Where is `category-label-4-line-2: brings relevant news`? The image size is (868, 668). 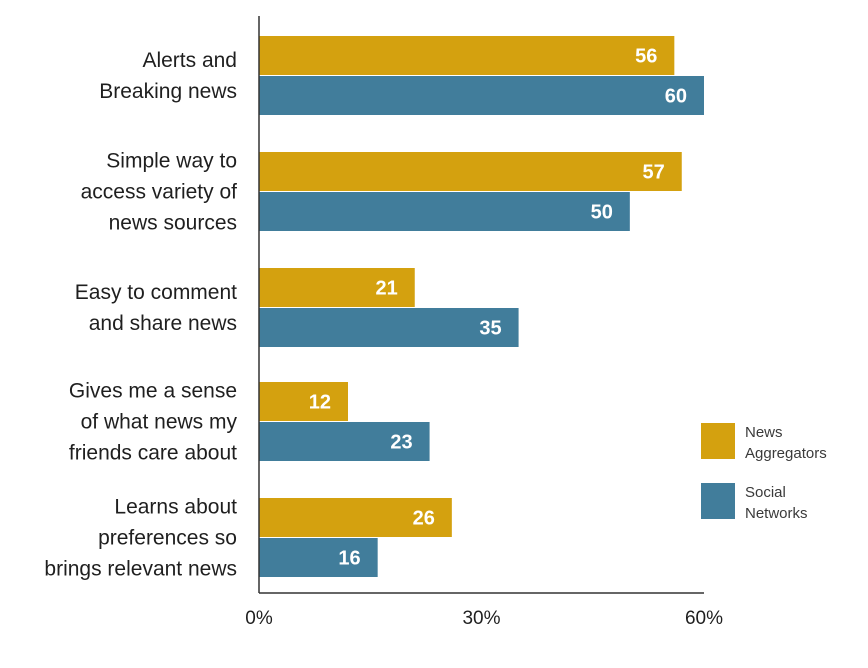
category-label-4-line-2: brings relevant news is located at coordinates (140, 569).